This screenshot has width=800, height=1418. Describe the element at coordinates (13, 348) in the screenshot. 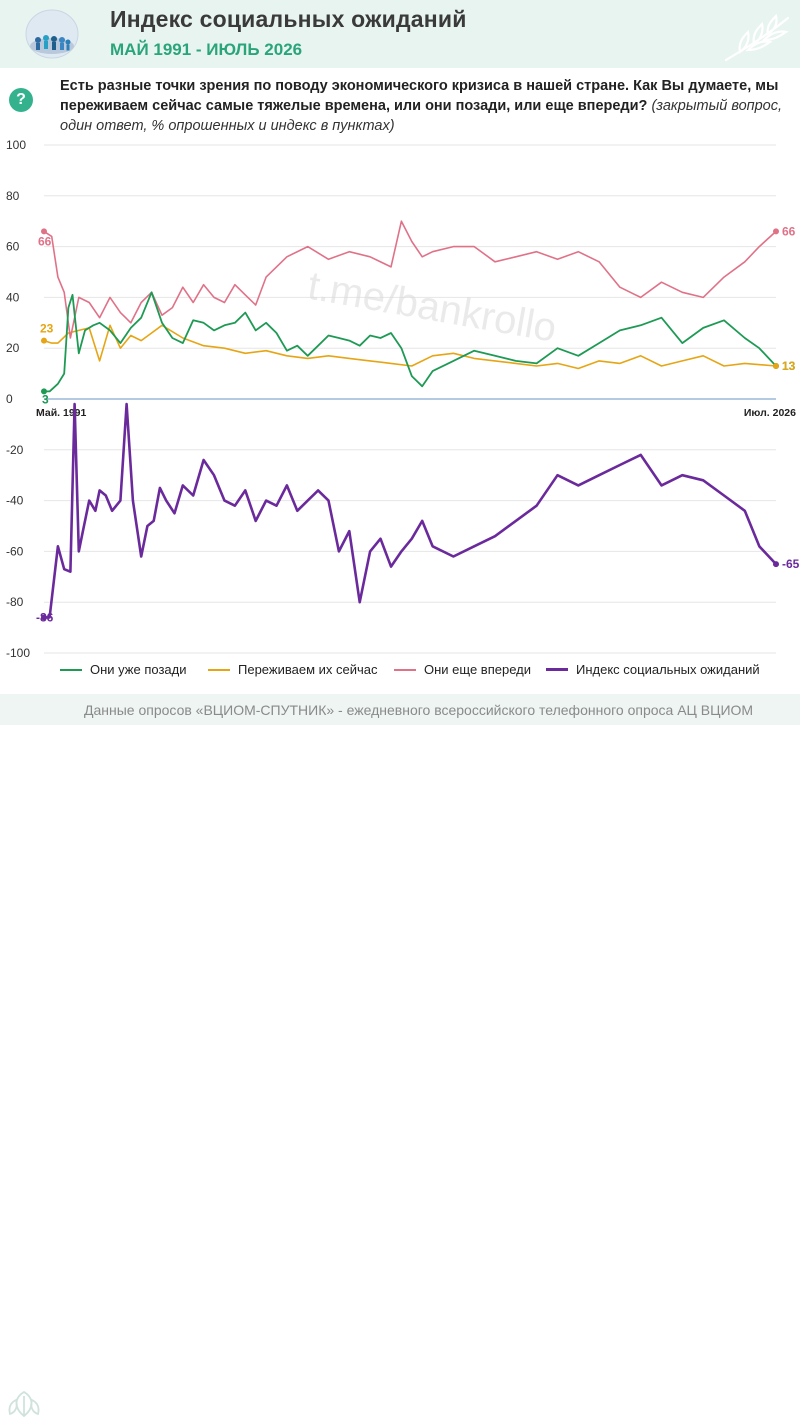

I see `y-tick-label: 20` at that location.